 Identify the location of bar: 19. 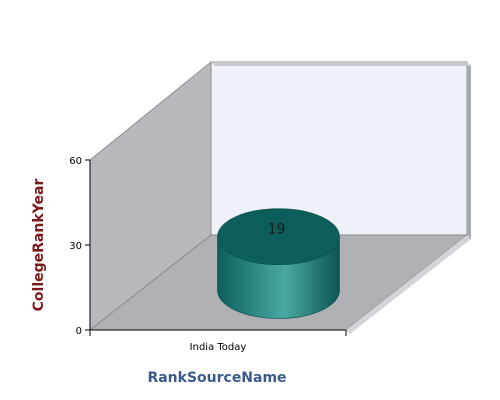
(278, 263).